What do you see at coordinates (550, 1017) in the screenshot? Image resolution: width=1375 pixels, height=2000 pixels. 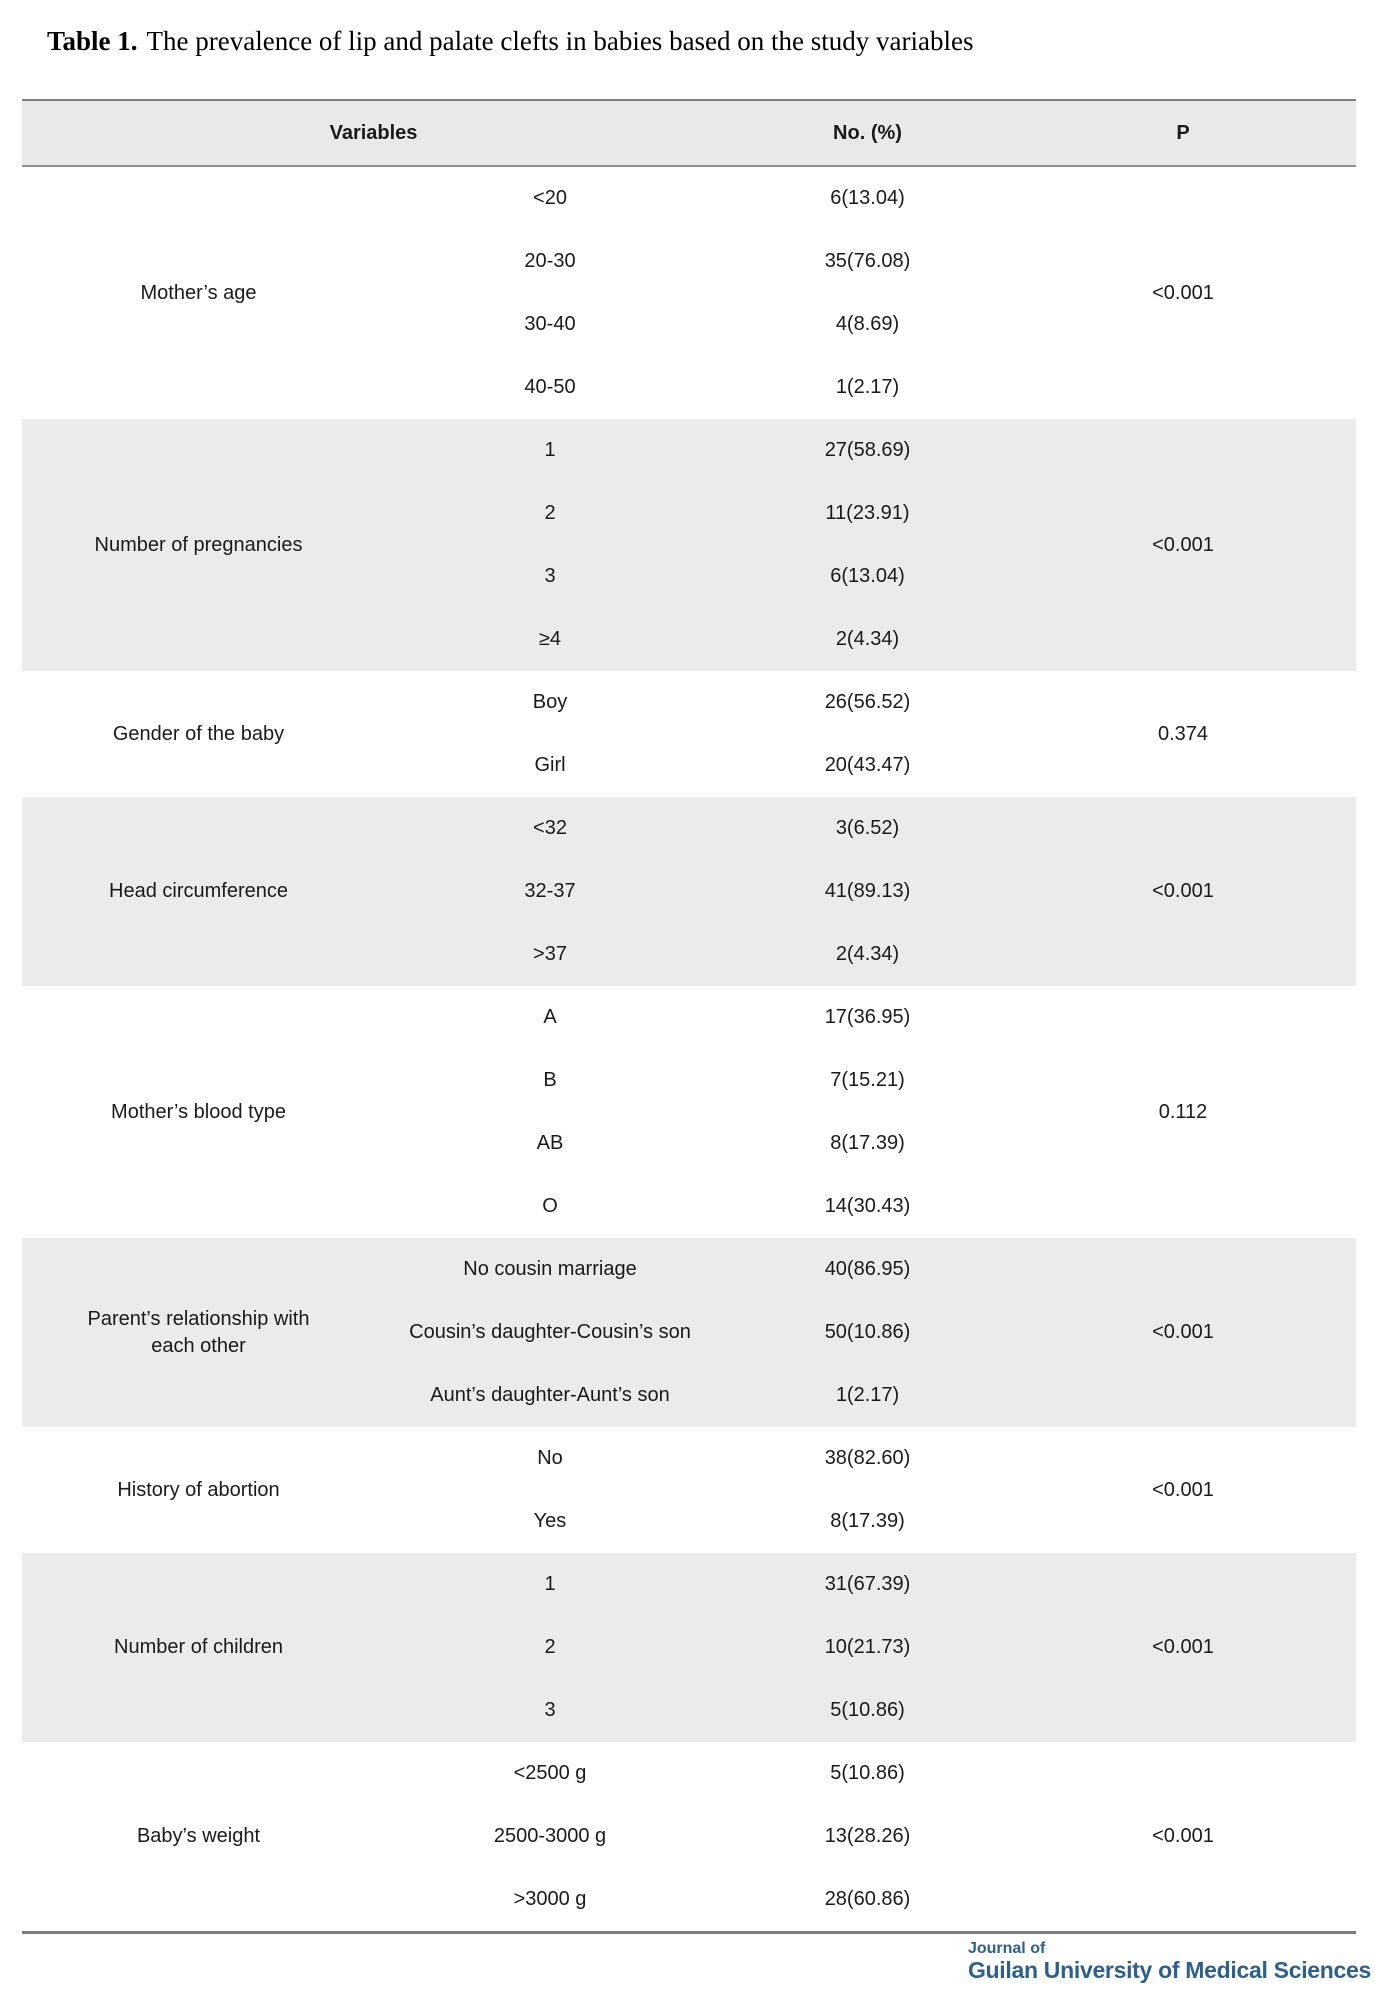 I see `category-cell: A` at bounding box center [550, 1017].